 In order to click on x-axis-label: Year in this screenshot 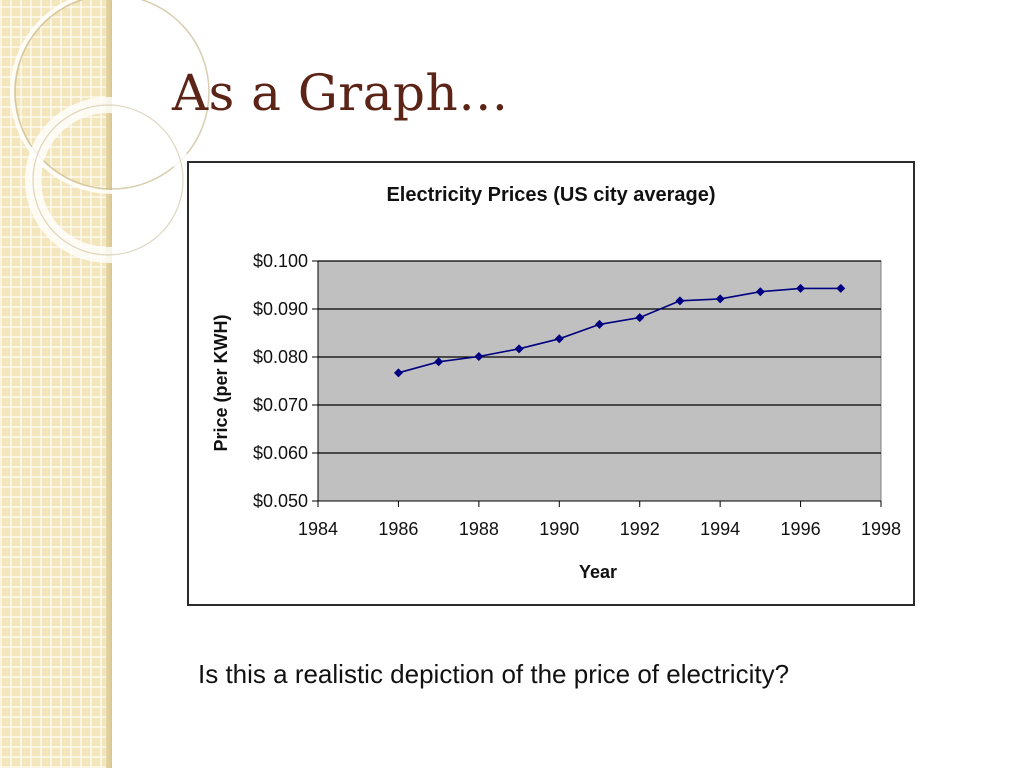, I will do `click(598, 572)`.